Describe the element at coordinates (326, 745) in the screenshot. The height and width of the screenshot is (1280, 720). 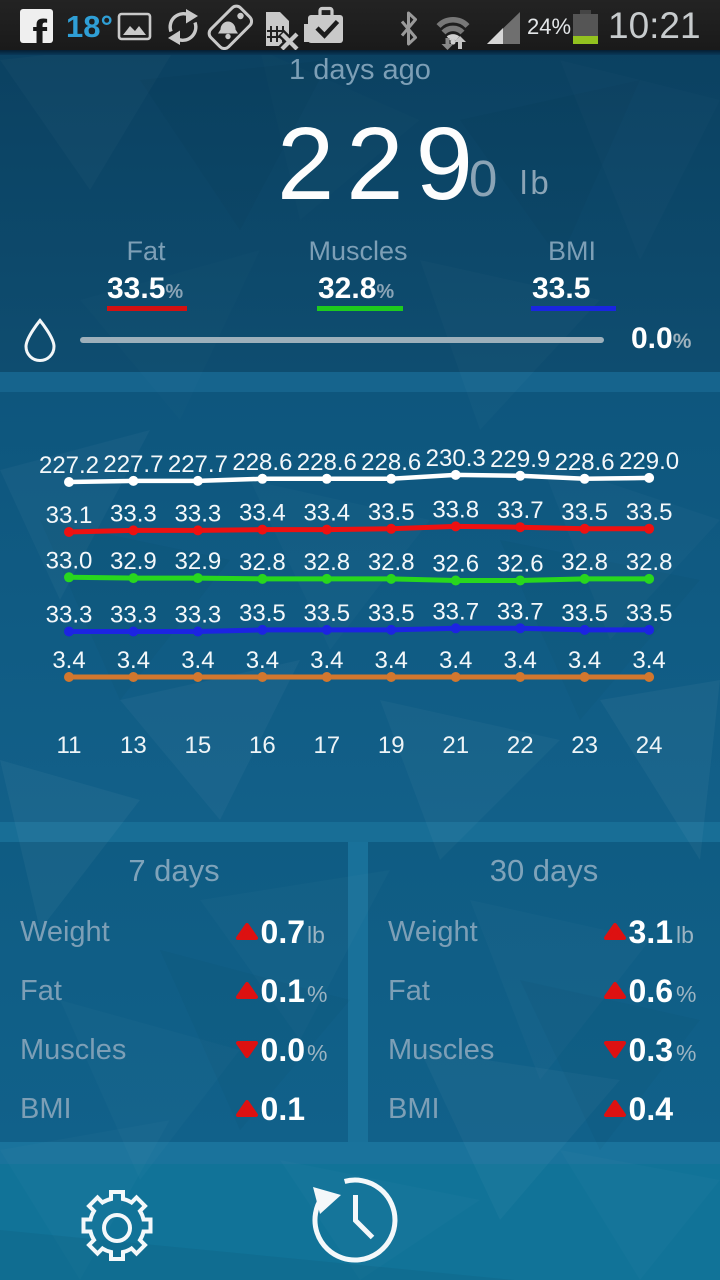
I see `svg-text: 17` at that location.